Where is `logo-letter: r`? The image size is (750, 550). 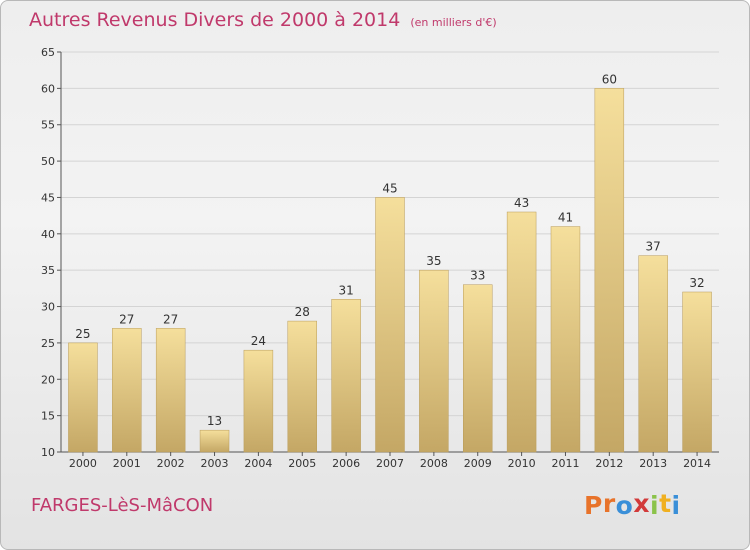 logo-letter: r is located at coordinates (609, 503).